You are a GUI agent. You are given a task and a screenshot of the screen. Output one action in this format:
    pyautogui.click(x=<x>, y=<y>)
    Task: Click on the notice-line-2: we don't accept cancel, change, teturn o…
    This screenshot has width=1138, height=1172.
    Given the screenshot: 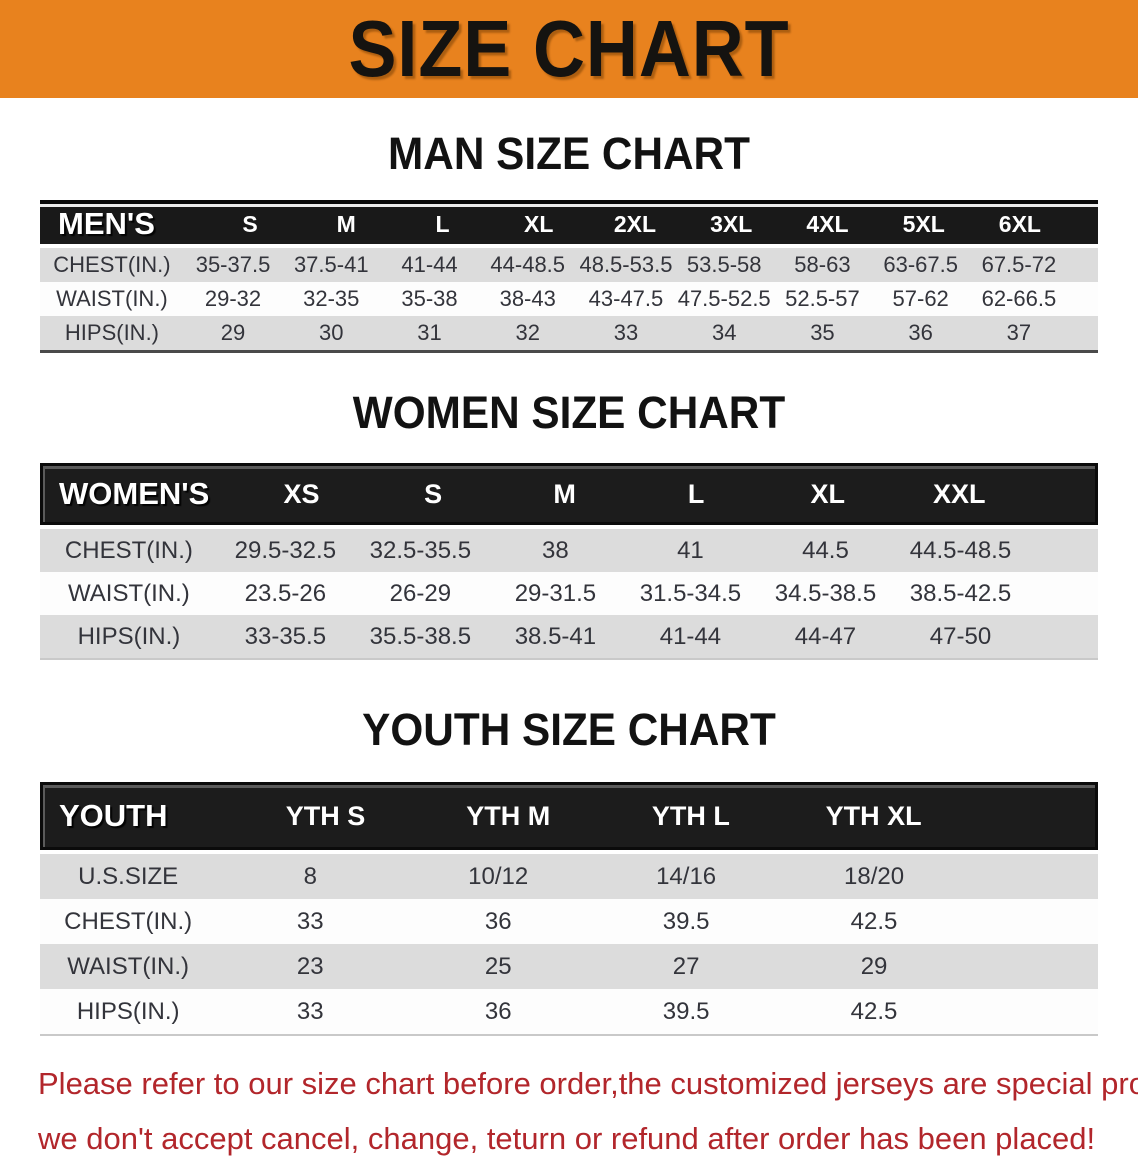 What is the action you would take?
    pyautogui.click(x=567, y=1138)
    